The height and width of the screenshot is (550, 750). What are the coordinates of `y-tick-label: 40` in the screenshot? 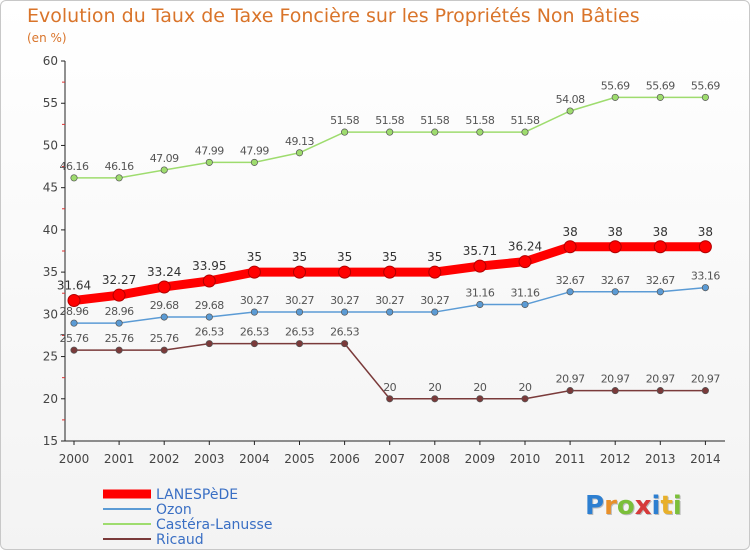 It's located at (50, 230).